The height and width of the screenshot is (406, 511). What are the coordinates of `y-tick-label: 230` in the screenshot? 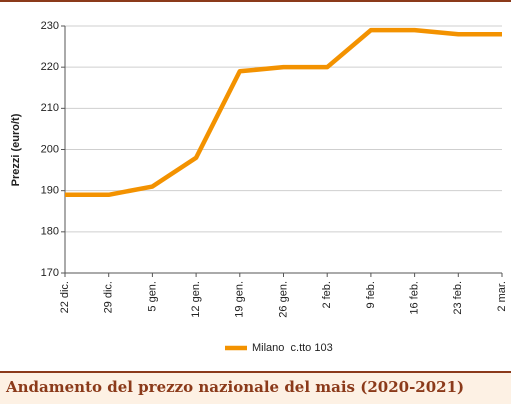 It's located at (50, 26).